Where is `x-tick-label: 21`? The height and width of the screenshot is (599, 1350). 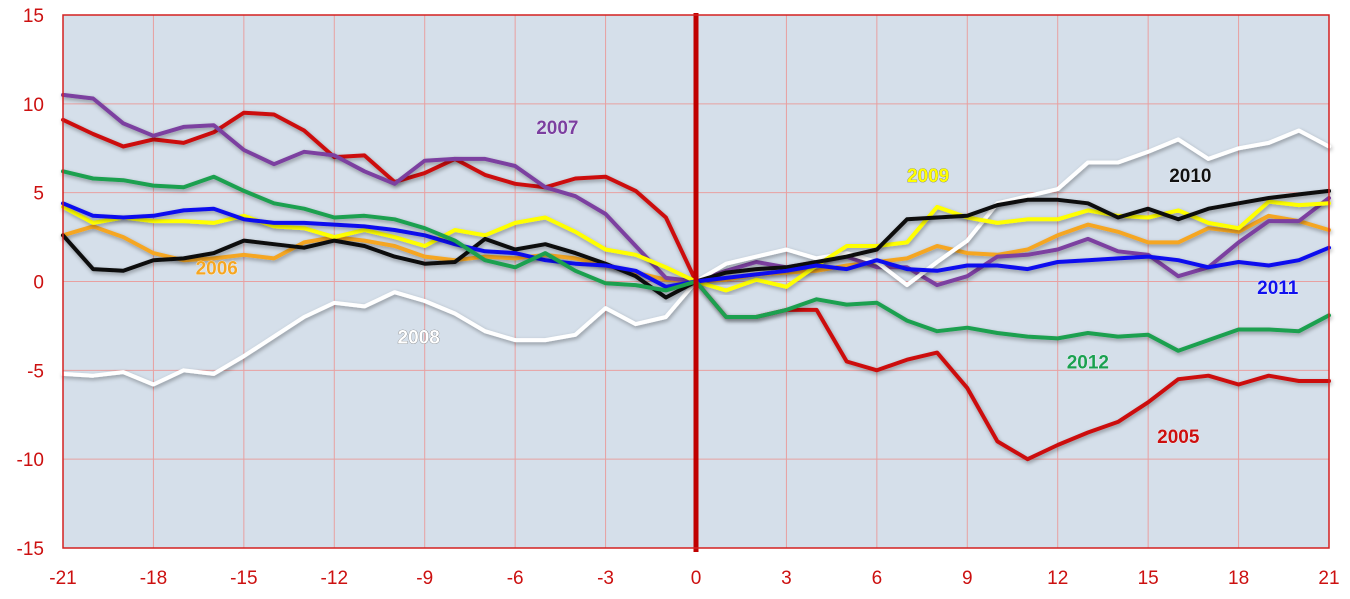 x-tick-label: 21 is located at coordinates (1328, 578).